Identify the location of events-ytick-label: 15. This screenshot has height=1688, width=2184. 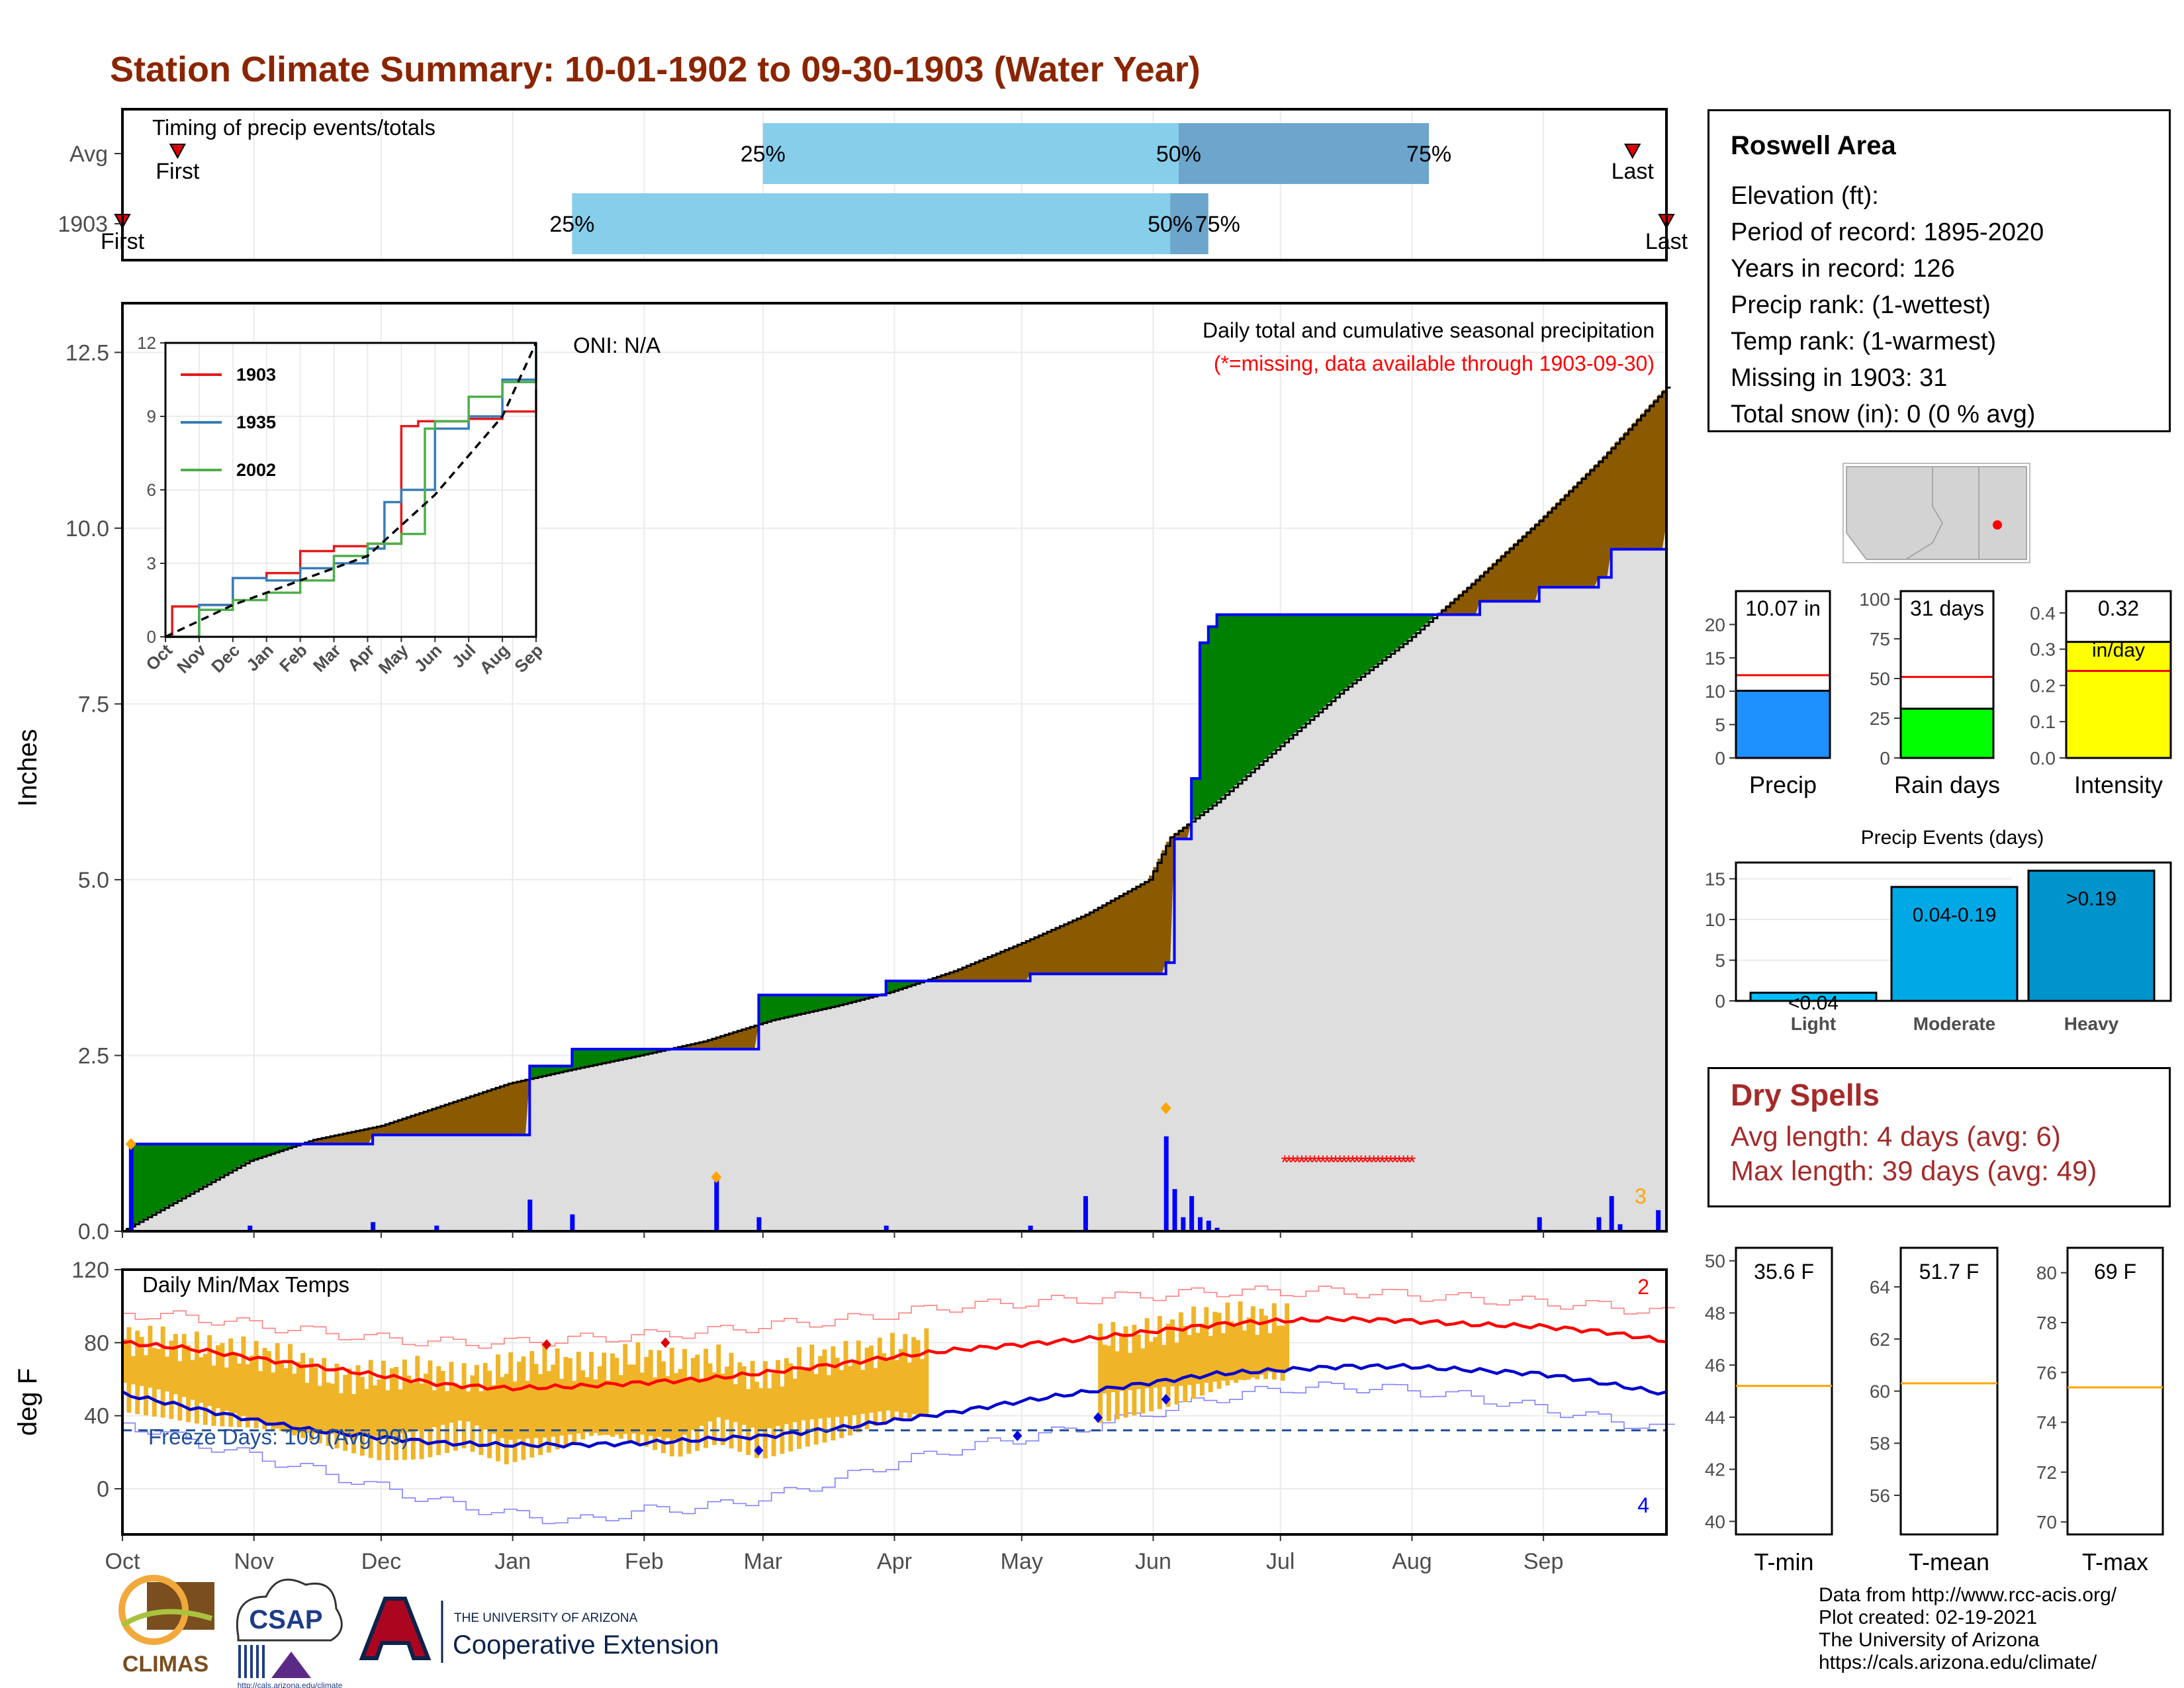
(1715, 879).